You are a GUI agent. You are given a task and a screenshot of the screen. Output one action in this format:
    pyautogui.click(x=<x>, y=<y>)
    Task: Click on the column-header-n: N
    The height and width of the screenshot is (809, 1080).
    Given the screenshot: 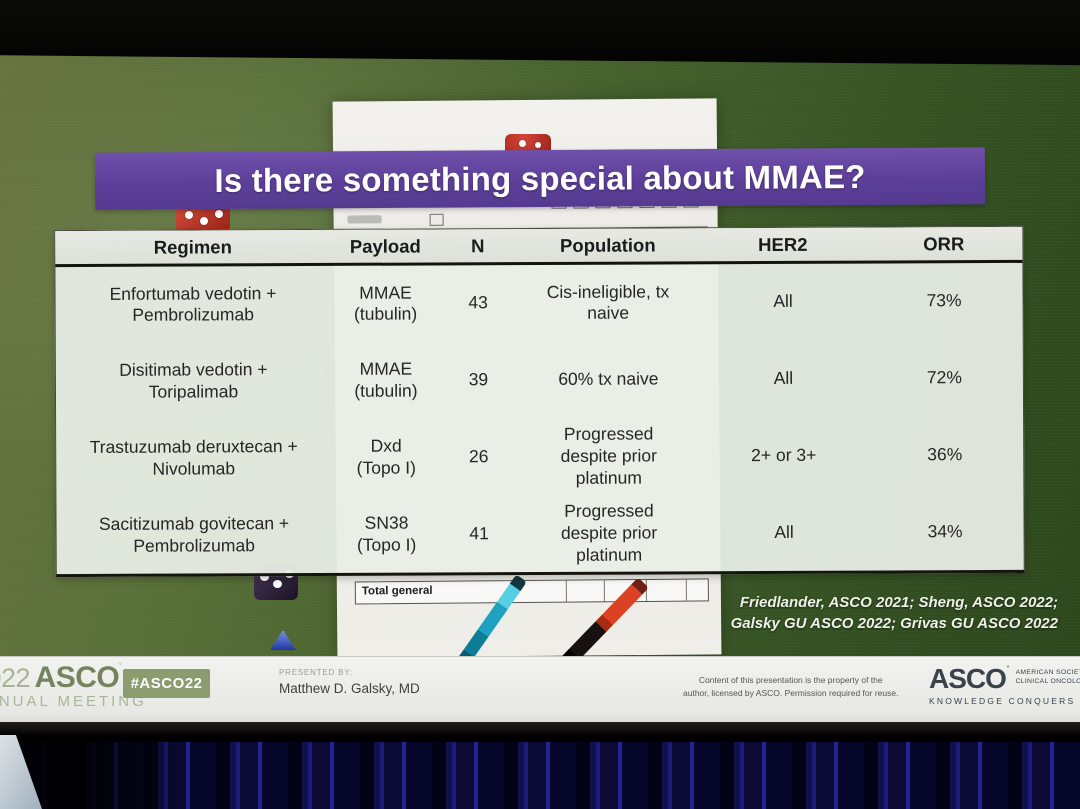 What is the action you would take?
    pyautogui.click(x=478, y=245)
    